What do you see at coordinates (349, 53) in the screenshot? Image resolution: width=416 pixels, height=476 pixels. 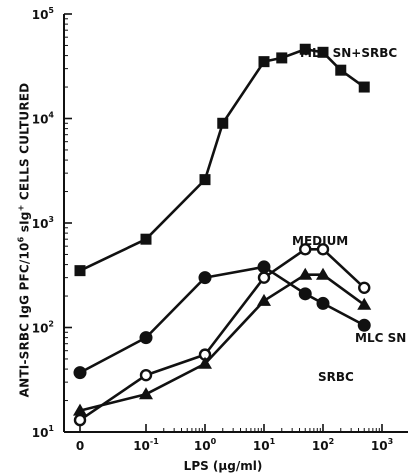 I see `series-label-mlc-sn-srbc: MLC SN+SRBC` at bounding box center [349, 53].